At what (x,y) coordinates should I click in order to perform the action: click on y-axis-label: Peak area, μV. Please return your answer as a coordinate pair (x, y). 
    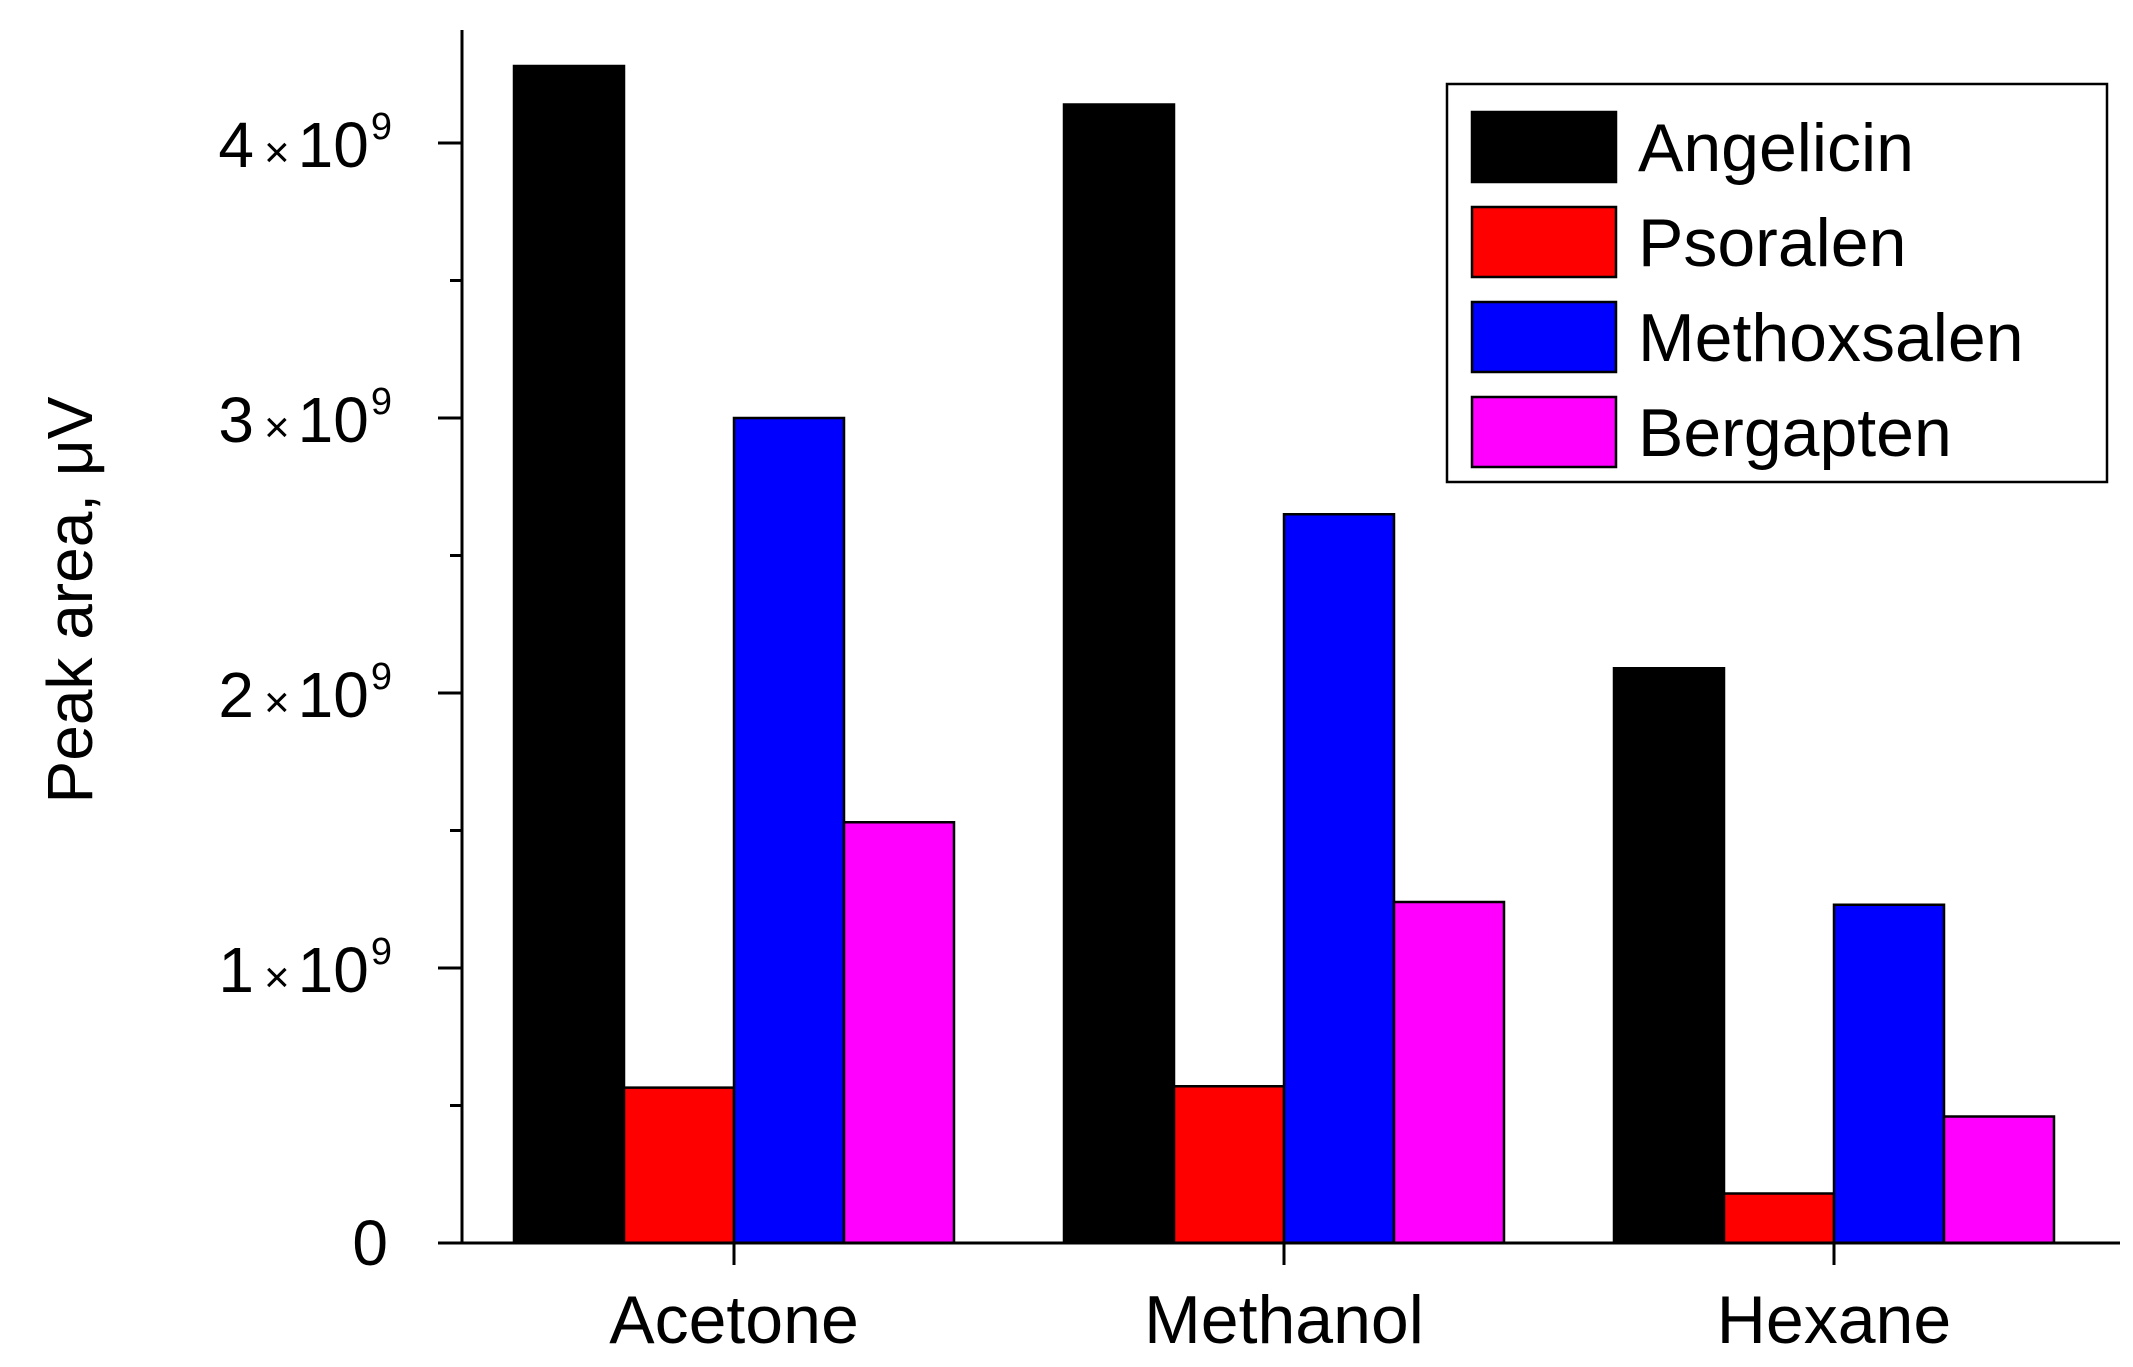
    Looking at the image, I should click on (70, 599).